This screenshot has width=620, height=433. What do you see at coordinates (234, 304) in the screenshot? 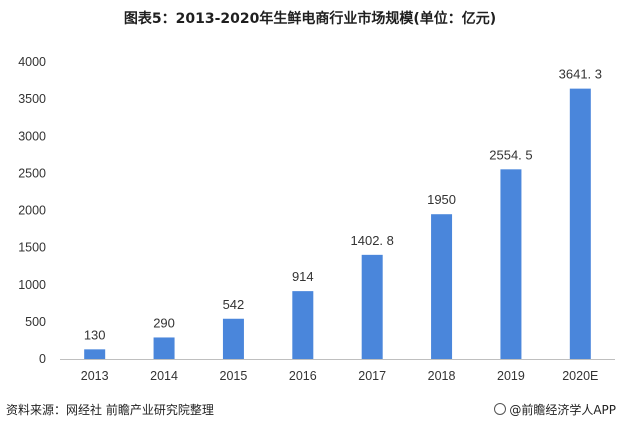
I see `data-label: 542` at bounding box center [234, 304].